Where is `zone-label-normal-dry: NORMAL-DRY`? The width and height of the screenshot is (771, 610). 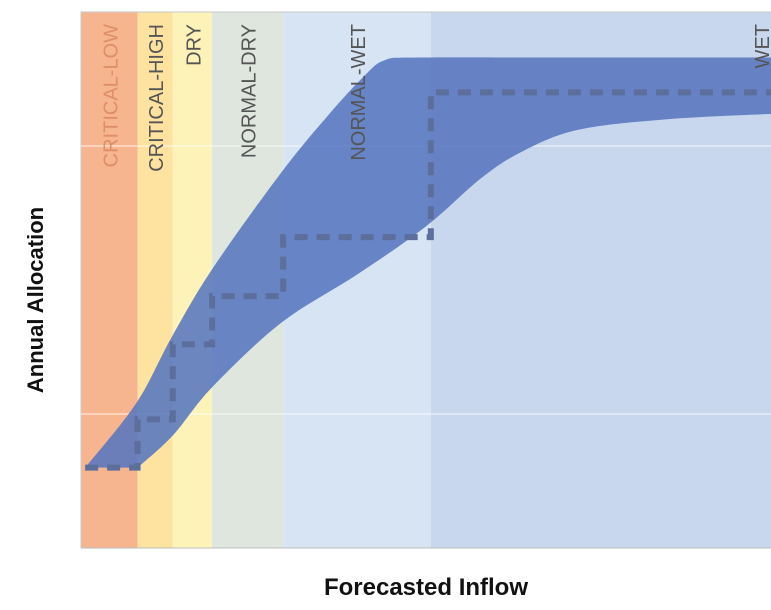
zone-label-normal-dry: NORMAL-DRY is located at coordinates (250, 91).